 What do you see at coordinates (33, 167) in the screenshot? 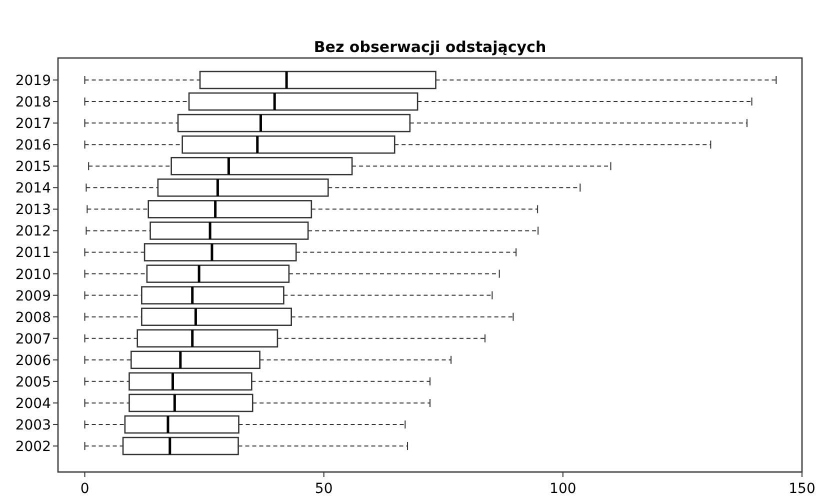
I see `y-tick-label: 2015` at bounding box center [33, 167].